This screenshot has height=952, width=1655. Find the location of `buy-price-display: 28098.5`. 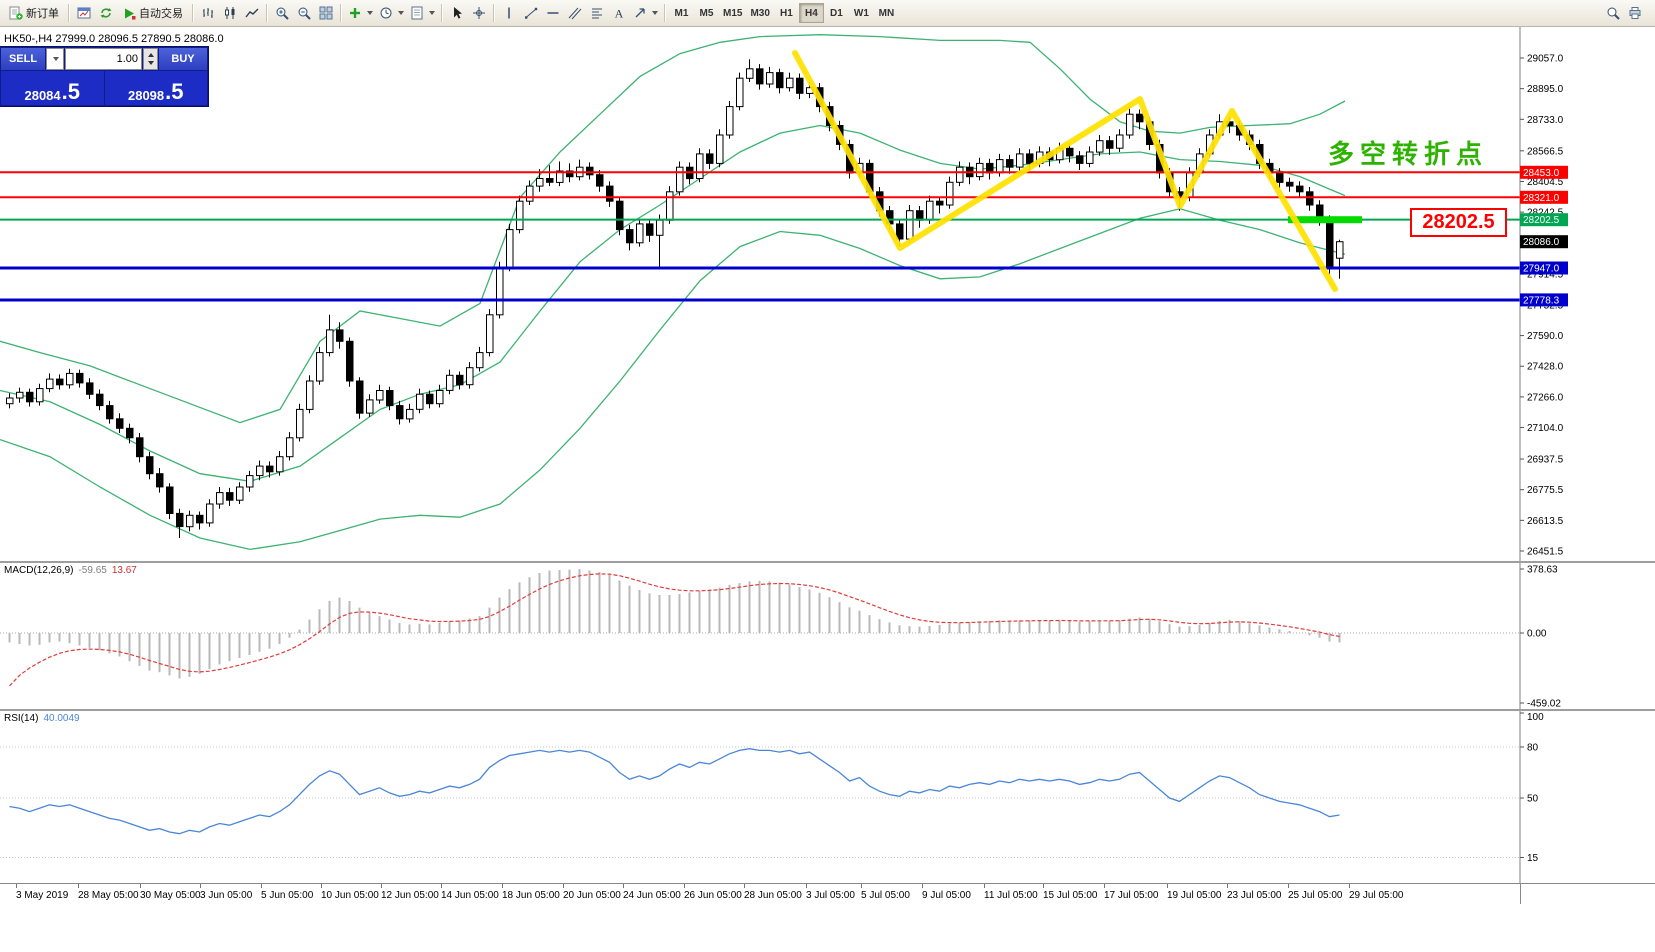

buy-price-display: 28098.5 is located at coordinates (155, 88).